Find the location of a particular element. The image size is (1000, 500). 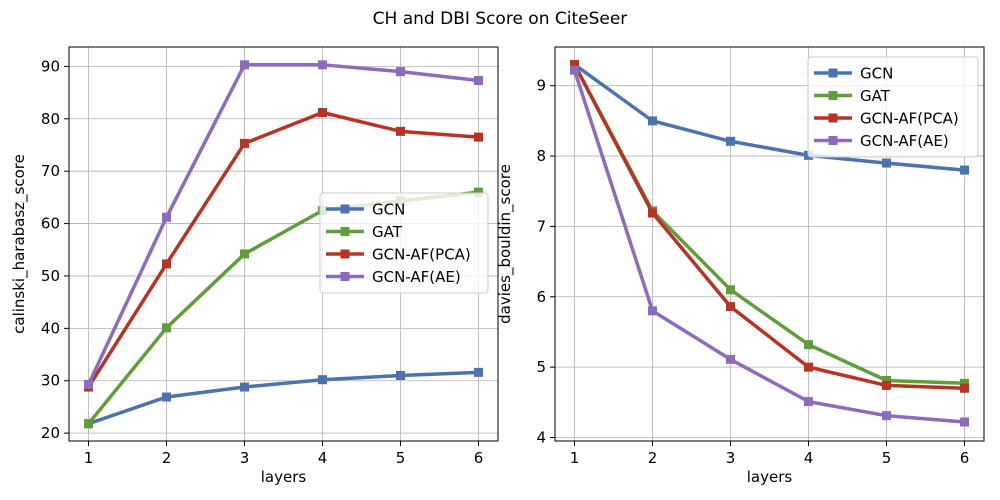

y-tick-label: 90 is located at coordinates (50, 66).